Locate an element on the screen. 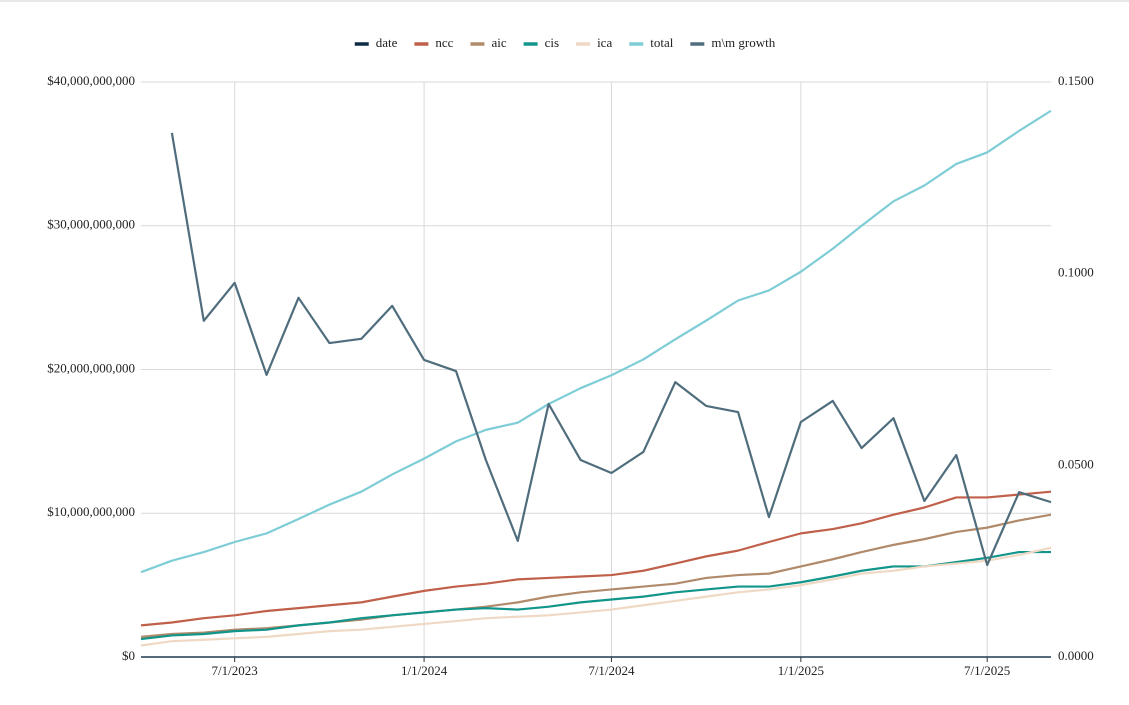  legend-item: aic is located at coordinates (488, 42).